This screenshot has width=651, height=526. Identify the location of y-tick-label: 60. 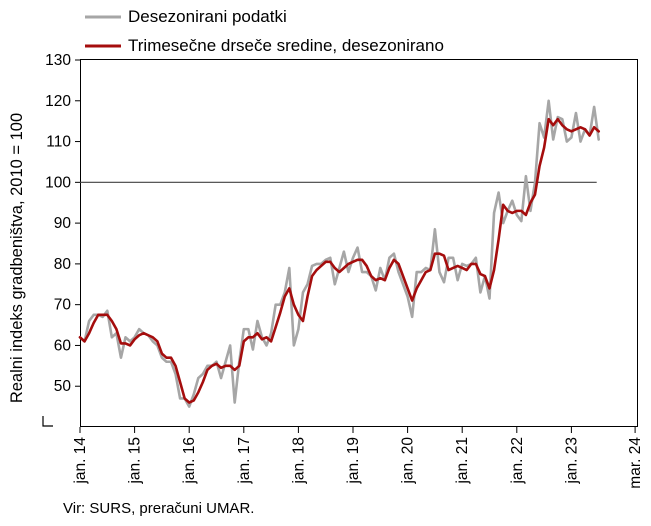
(63, 345).